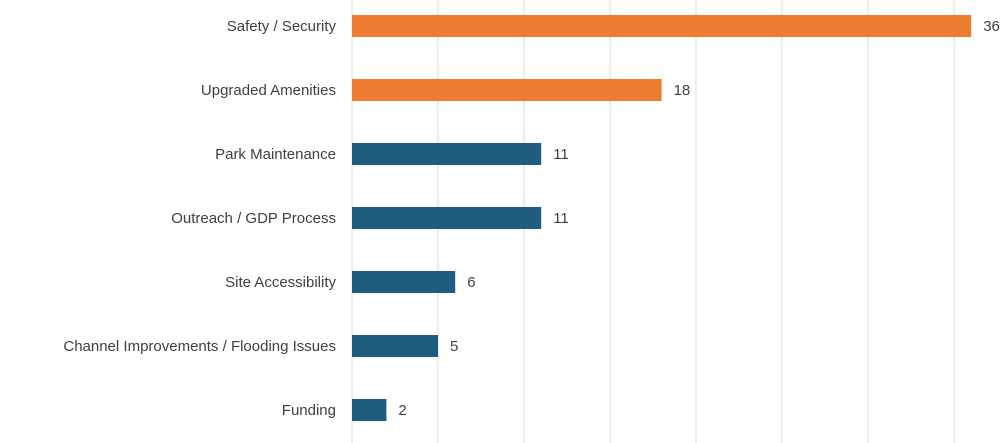 The width and height of the screenshot is (1000, 443). Describe the element at coordinates (471, 282) in the screenshot. I see `data-label: 6` at that location.